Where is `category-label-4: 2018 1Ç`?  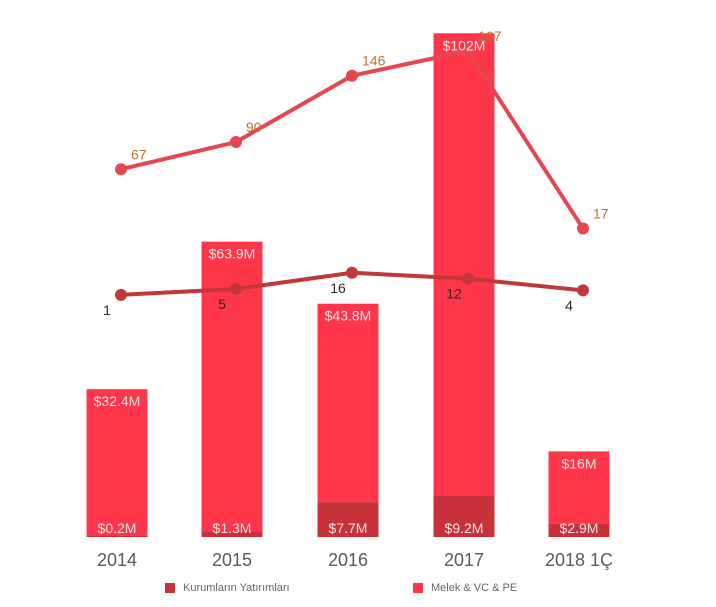 category-label-4: 2018 1Ç is located at coordinates (579, 560).